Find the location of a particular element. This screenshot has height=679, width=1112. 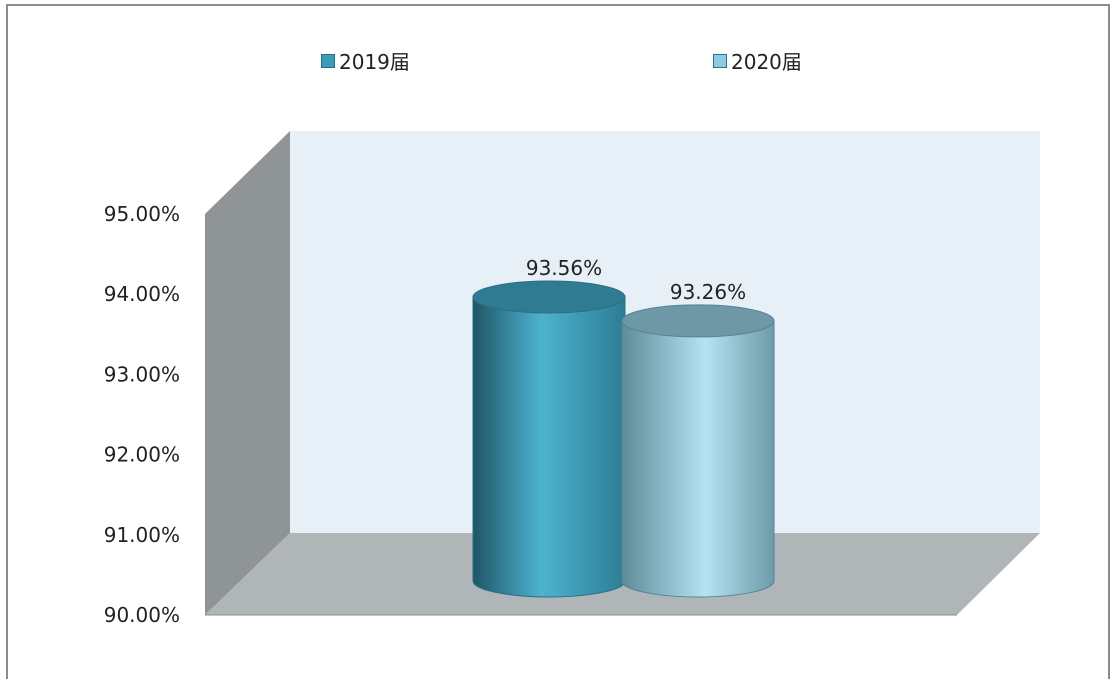

legend-swatch-2019 is located at coordinates (328, 60).